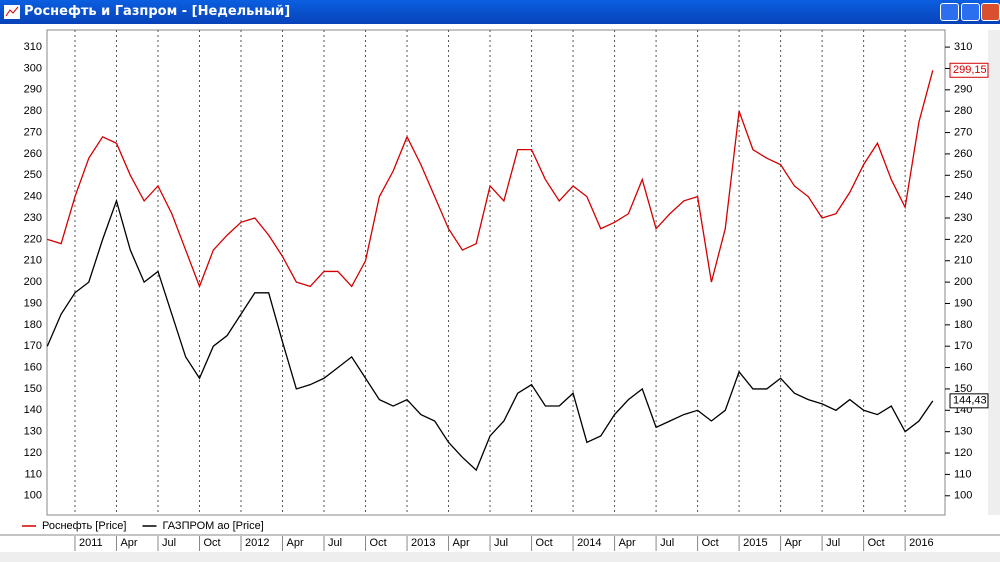  What do you see at coordinates (33, 154) in the screenshot?
I see `y-tick-label: 260` at bounding box center [33, 154].